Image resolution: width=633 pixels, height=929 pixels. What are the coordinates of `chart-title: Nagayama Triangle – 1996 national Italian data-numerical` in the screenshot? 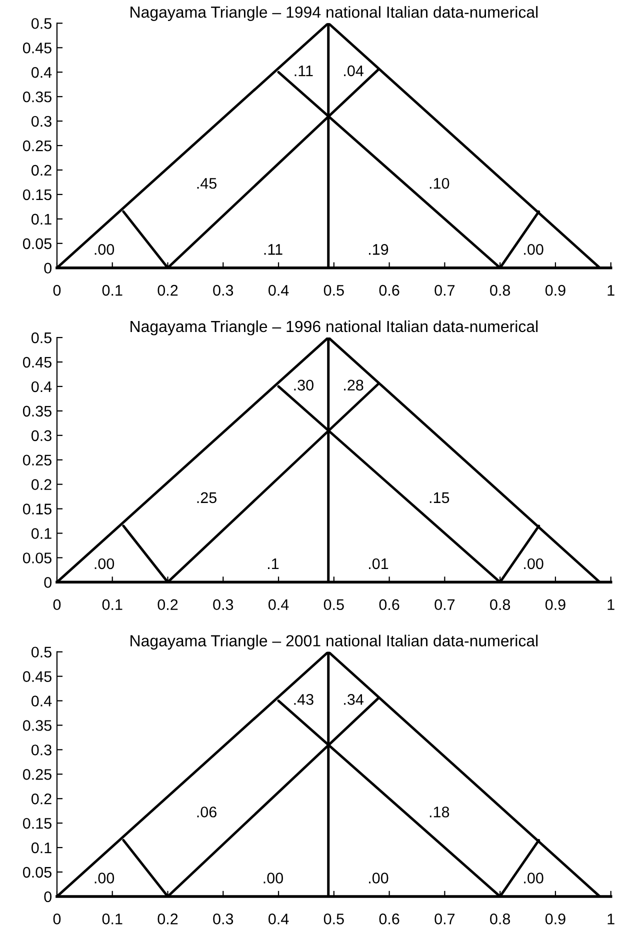 It's located at (334, 328).